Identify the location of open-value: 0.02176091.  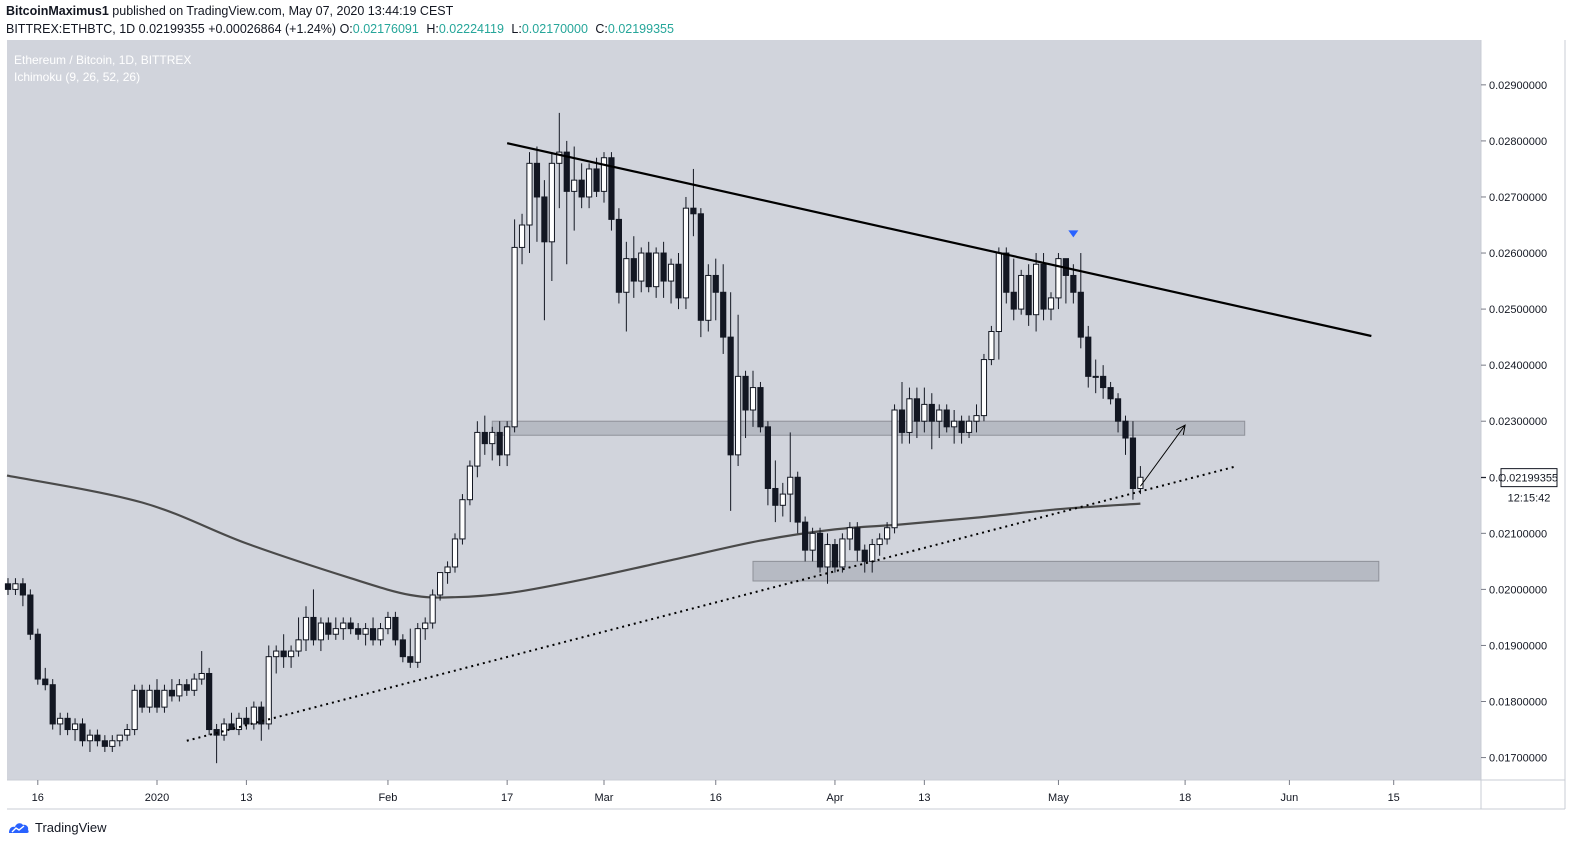
(385, 29).